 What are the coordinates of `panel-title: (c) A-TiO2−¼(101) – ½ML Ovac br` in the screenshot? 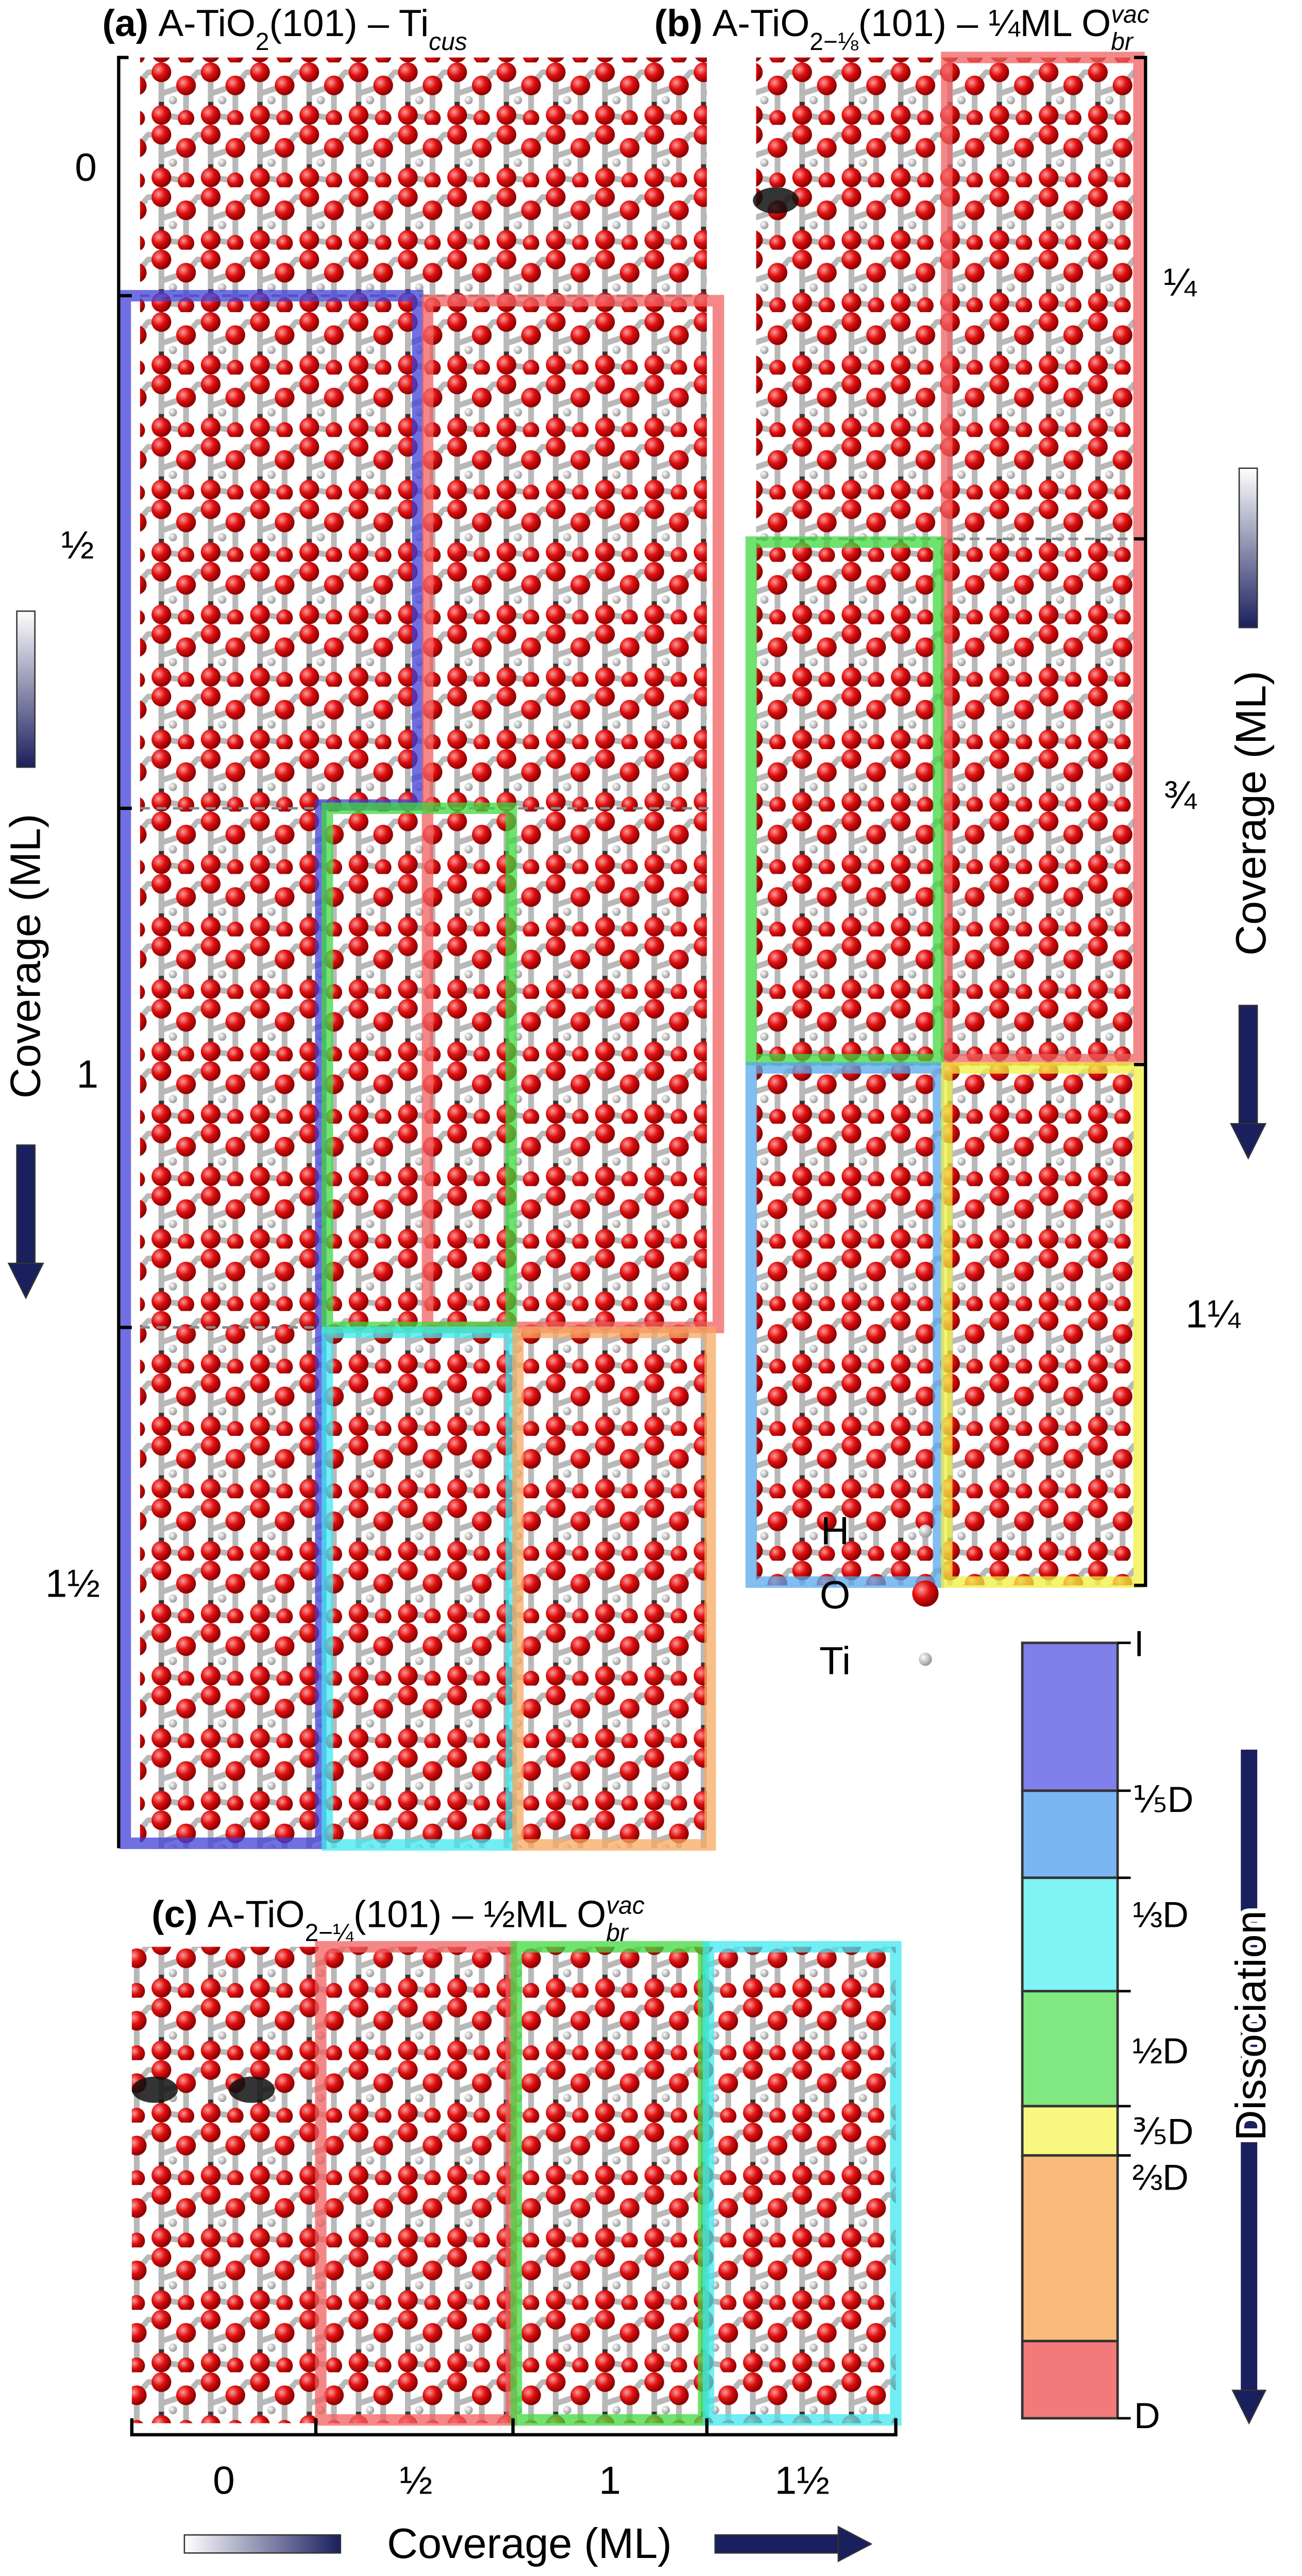 It's located at (398, 1919).